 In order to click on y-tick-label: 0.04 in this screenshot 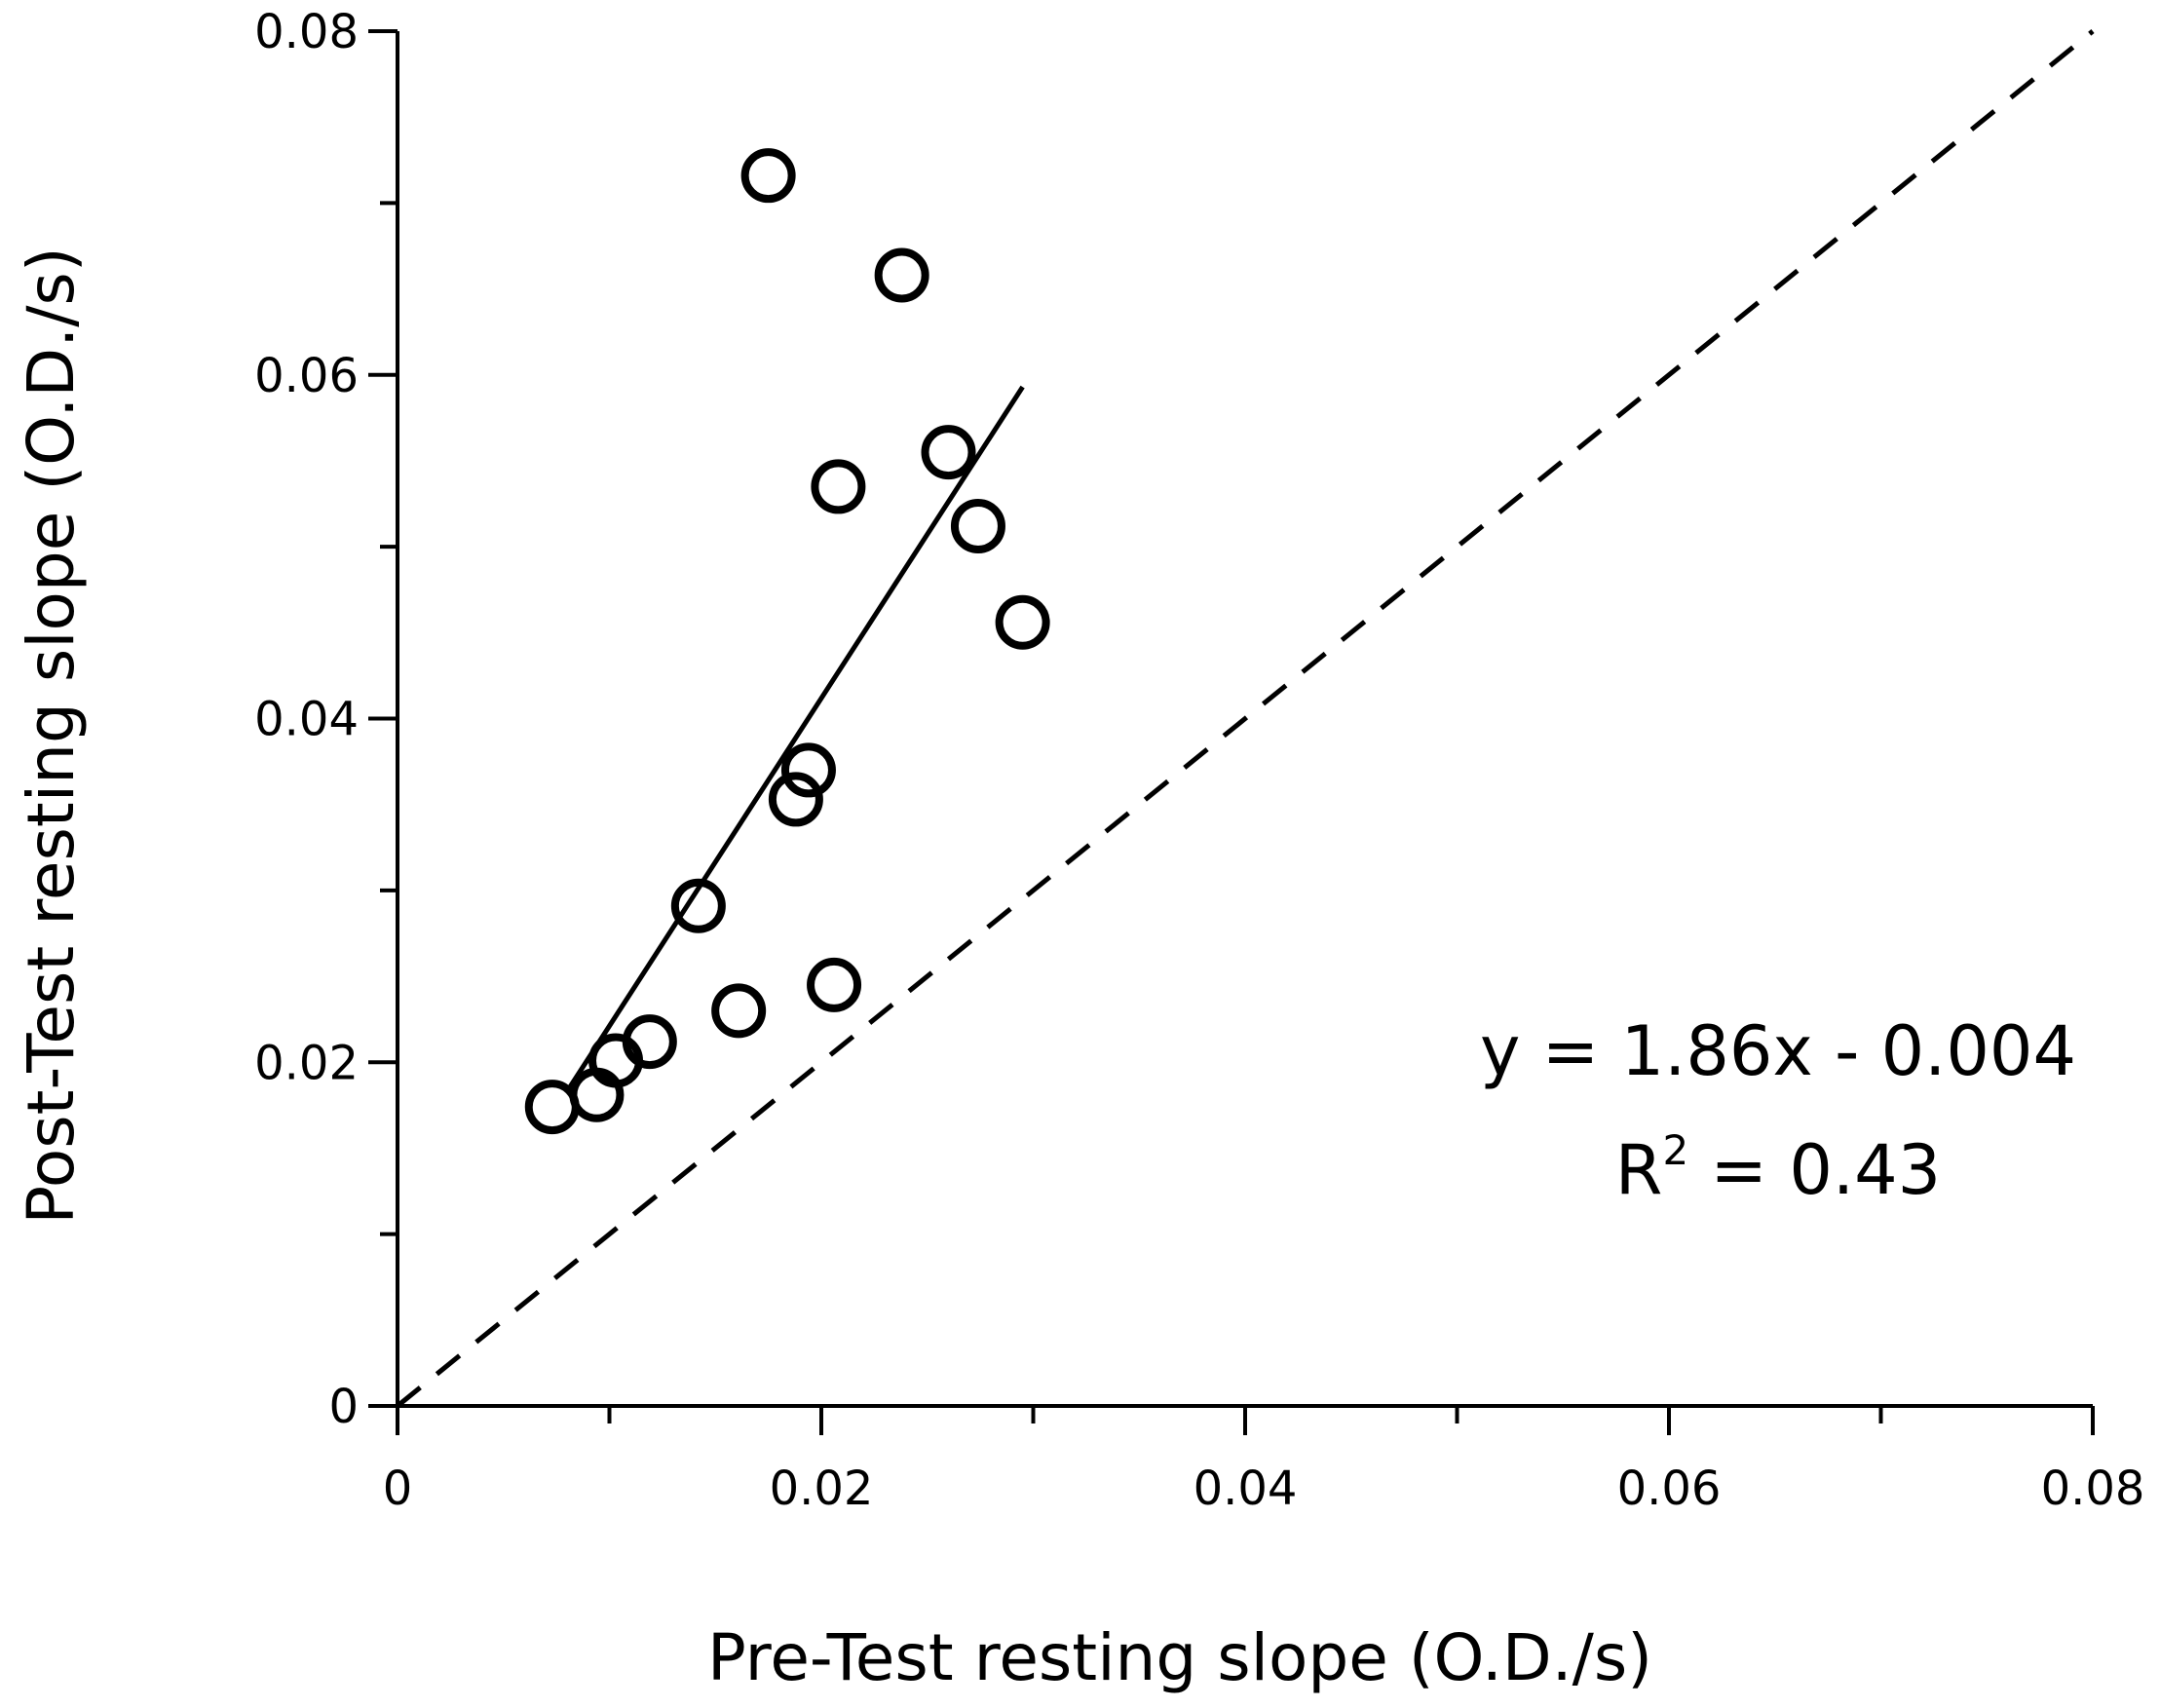, I will do `click(306, 720)`.